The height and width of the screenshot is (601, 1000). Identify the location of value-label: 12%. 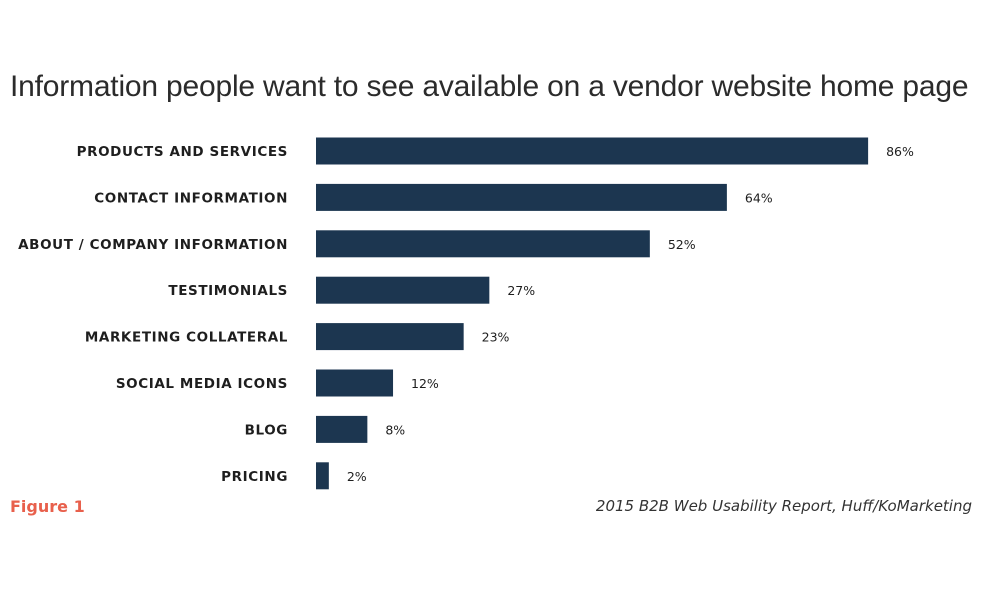
(425, 383).